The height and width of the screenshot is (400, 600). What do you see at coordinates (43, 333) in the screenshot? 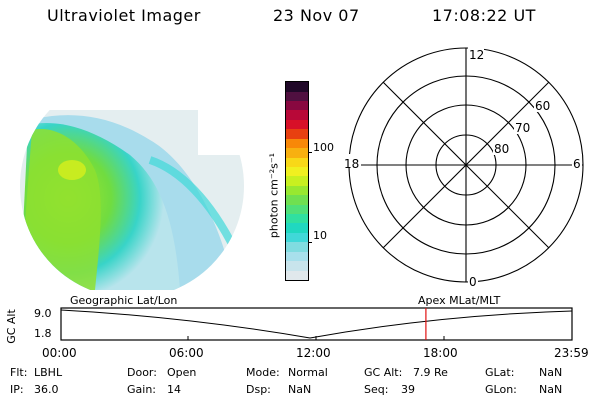
I see `ytick-bottom: 1.8` at bounding box center [43, 333].